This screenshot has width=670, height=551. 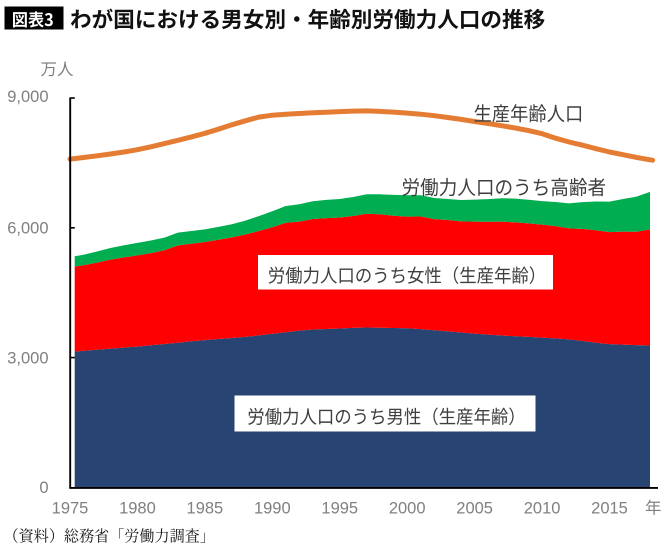 I want to click on svg-text: 1995, so click(x=339, y=509).